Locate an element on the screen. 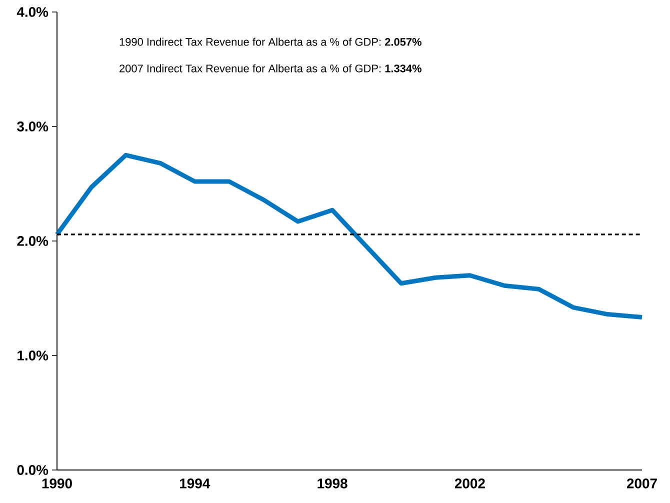  x-tick-label: 1990 is located at coordinates (57, 483).